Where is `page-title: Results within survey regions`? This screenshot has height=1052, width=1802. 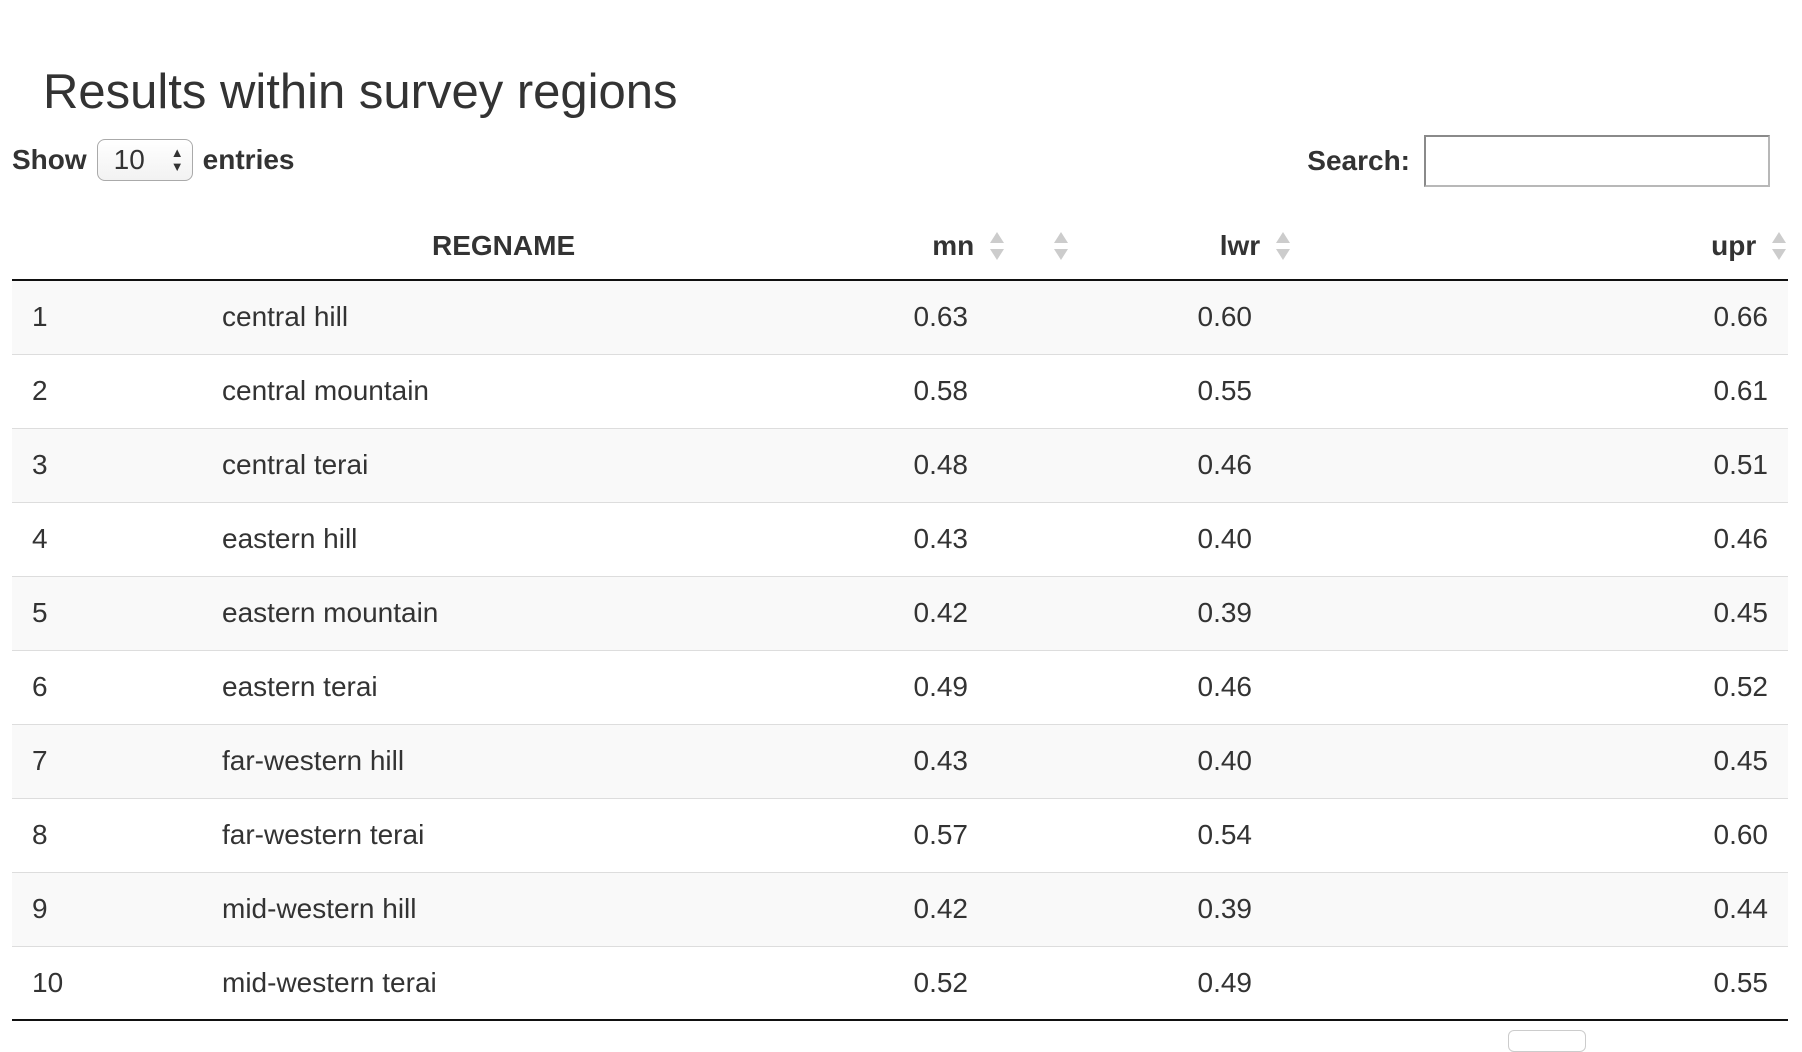
page-title: Results within survey regions is located at coordinates (360, 92).